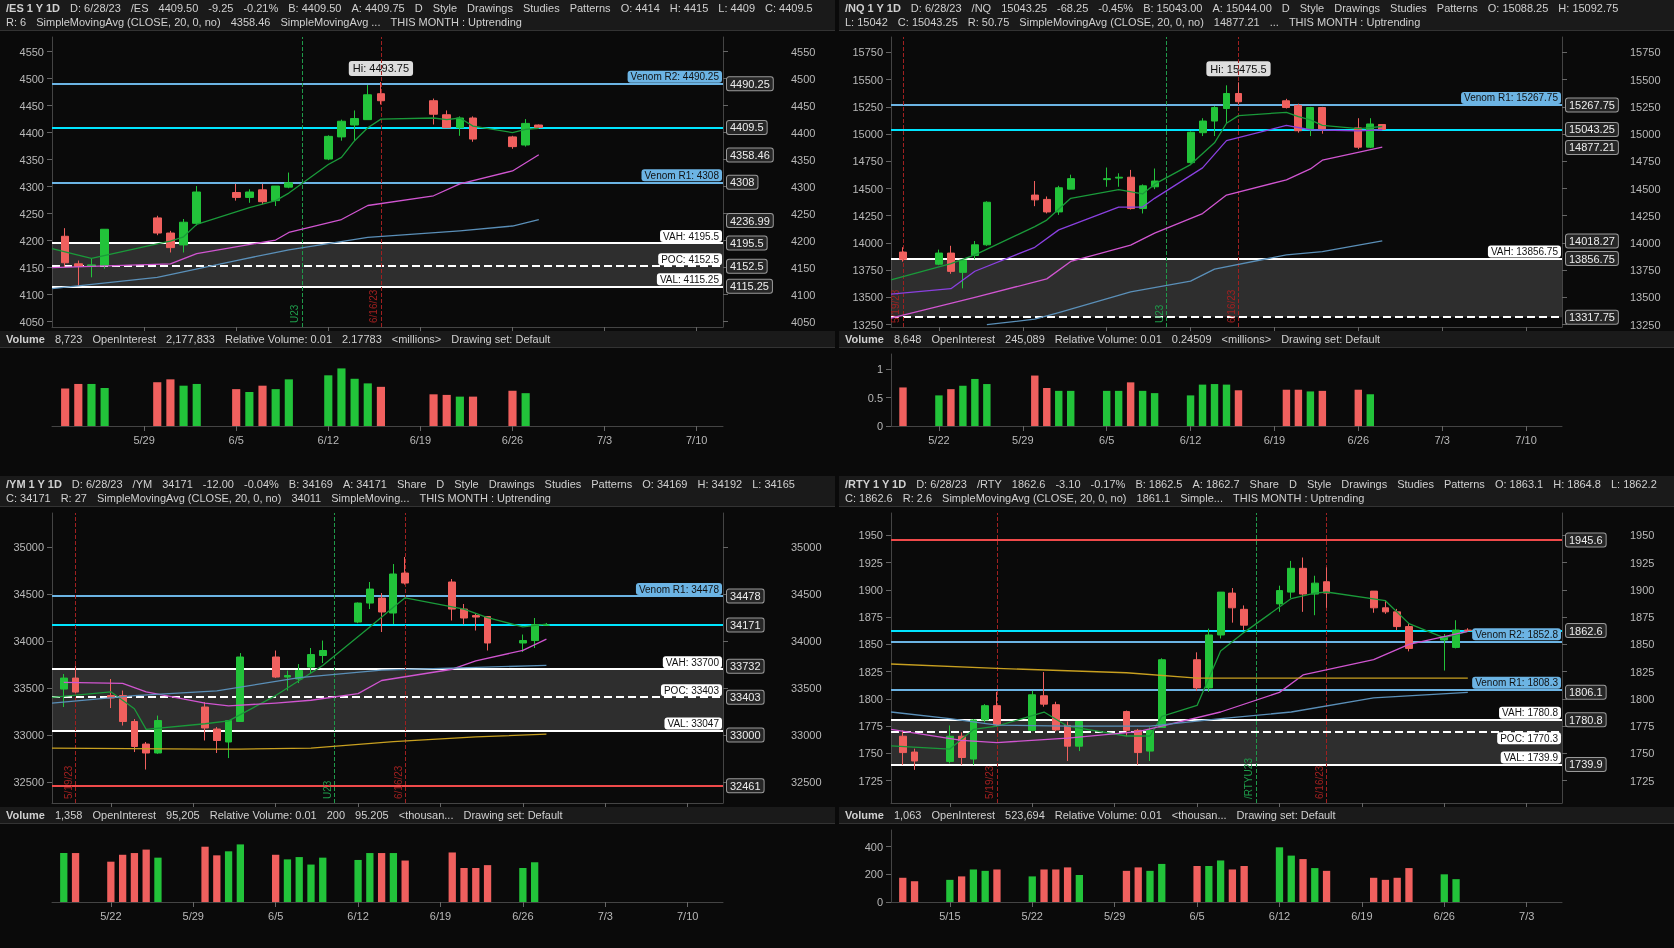 The height and width of the screenshot is (948, 1674). What do you see at coordinates (1464, 484) in the screenshot?
I see `text: Patterns` at bounding box center [1464, 484].